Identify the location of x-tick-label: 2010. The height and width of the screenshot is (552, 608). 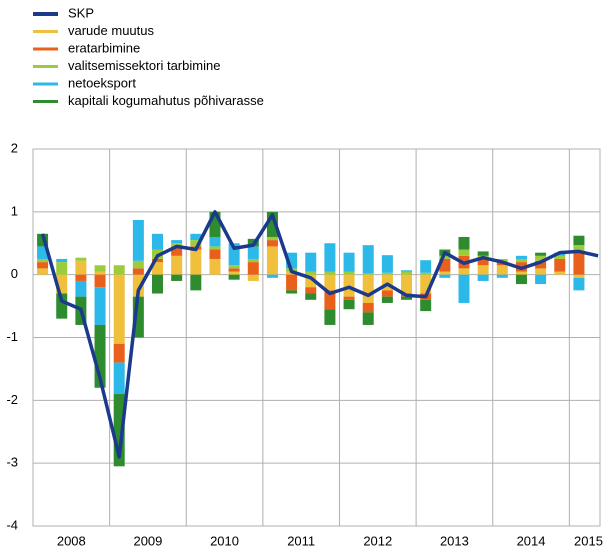
(224, 540).